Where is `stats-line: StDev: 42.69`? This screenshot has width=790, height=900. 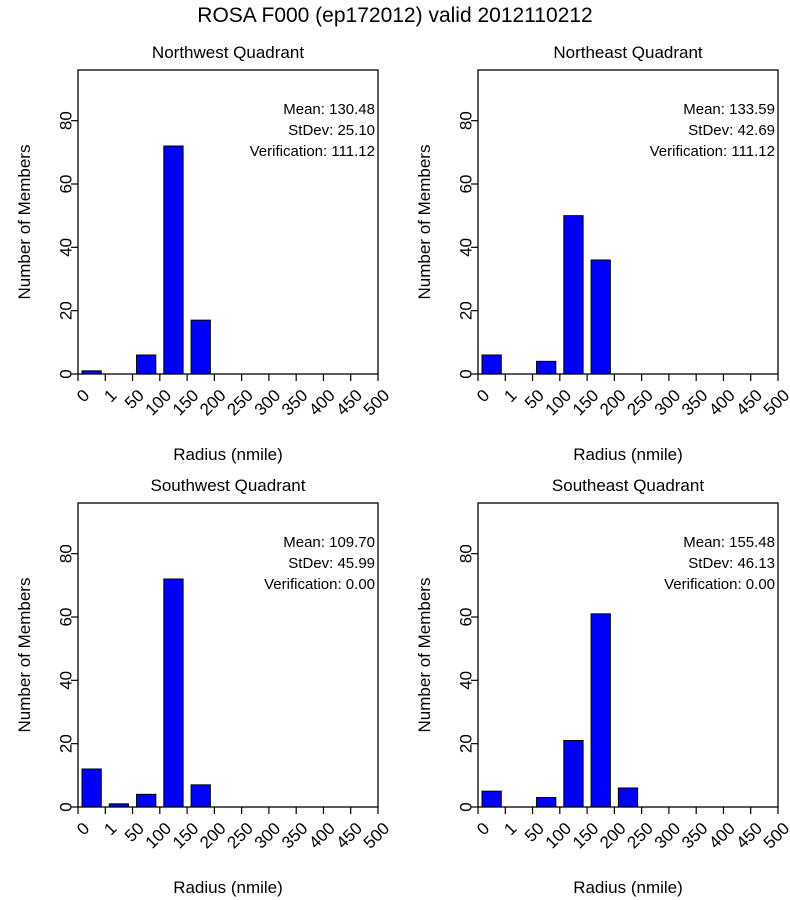
stats-line: StDev: 42.69 is located at coordinates (731, 130).